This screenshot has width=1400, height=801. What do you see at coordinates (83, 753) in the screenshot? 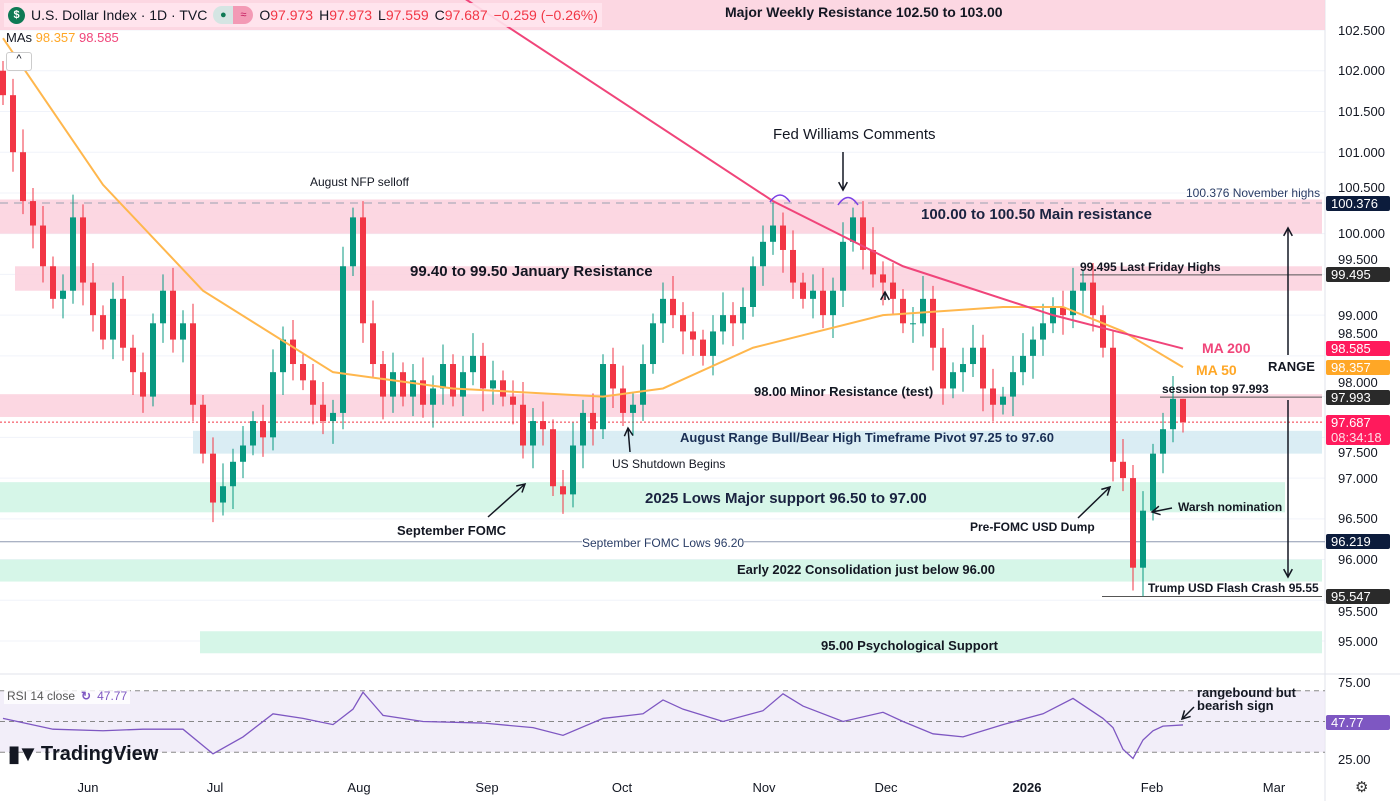
I see `tradingview-logo: ▮▼ TradingView` at bounding box center [83, 753].